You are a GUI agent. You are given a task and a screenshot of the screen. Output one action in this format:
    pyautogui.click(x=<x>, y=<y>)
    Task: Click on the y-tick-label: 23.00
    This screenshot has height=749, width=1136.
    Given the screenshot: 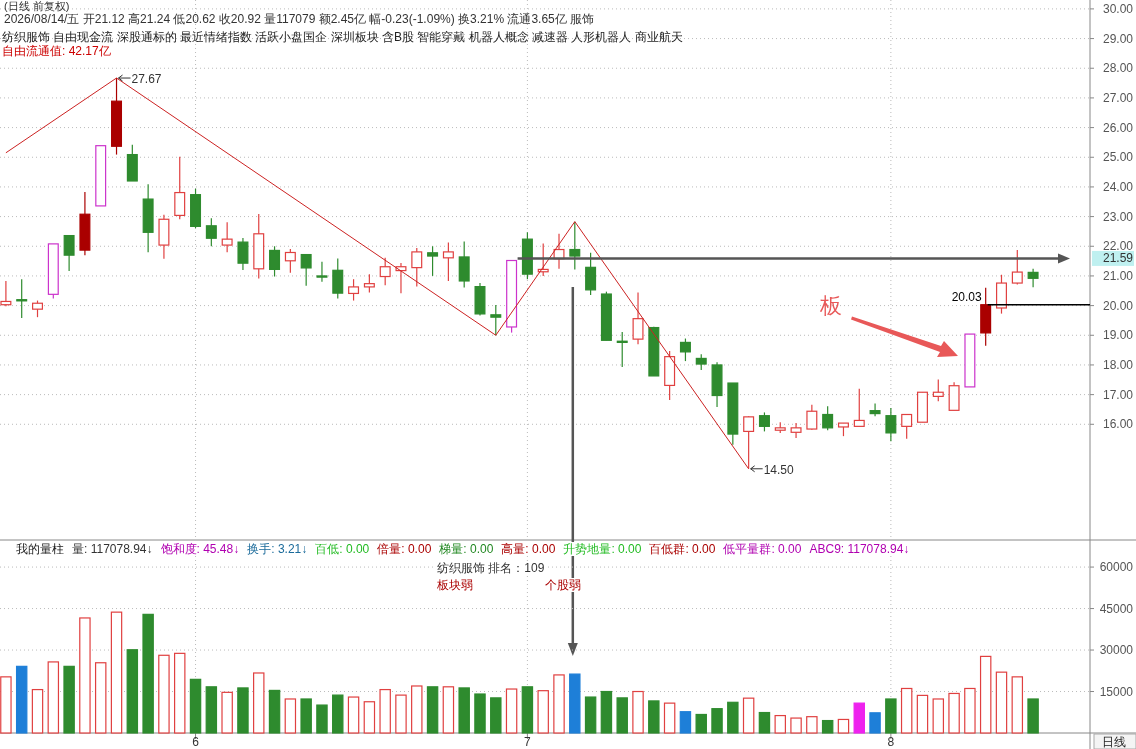 What is the action you would take?
    pyautogui.click(x=1118, y=216)
    